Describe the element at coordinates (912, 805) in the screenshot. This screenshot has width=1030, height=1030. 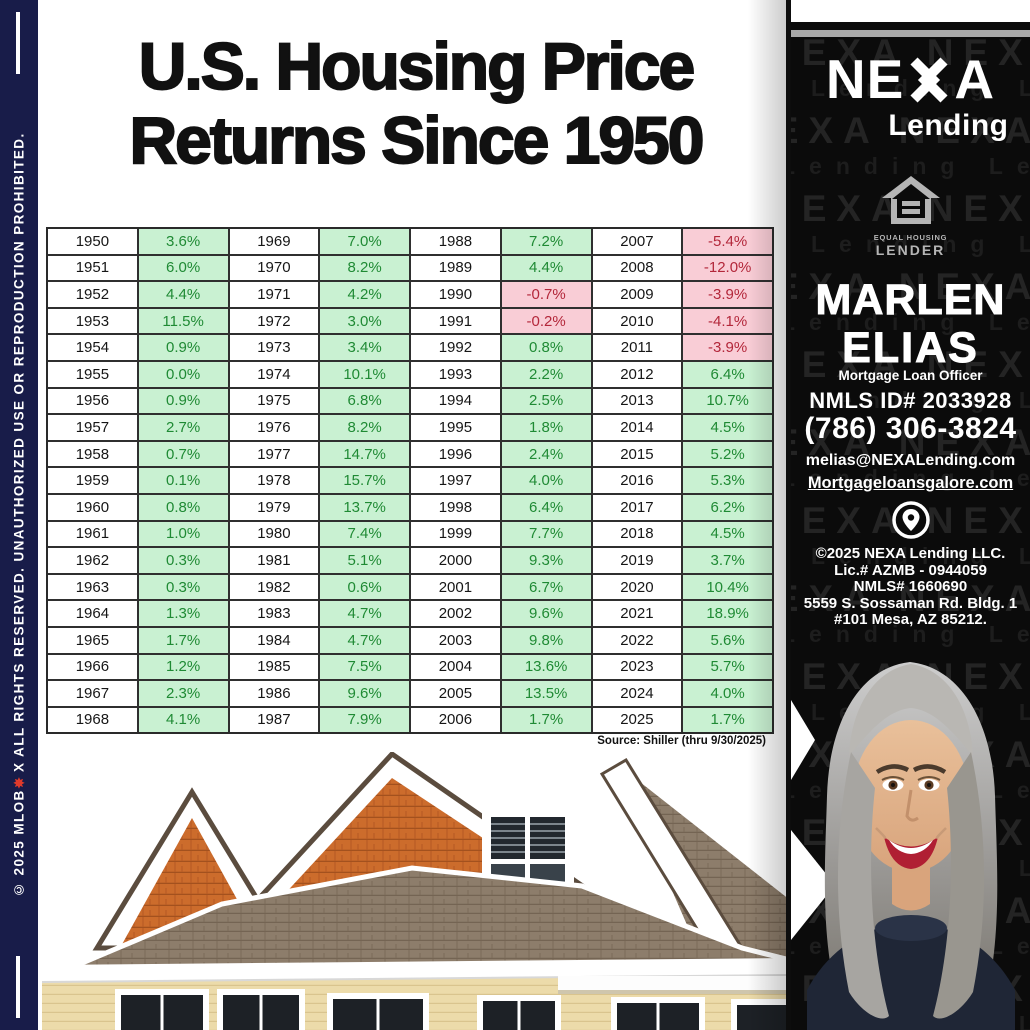
I see `nose` at that location.